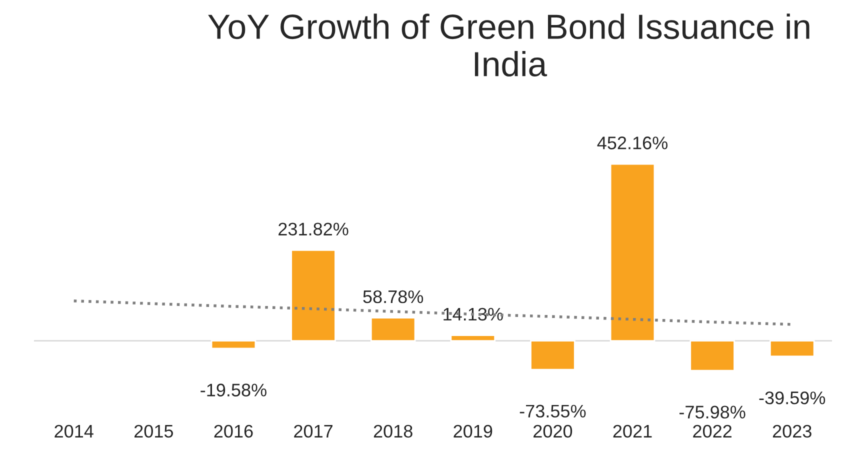  What do you see at coordinates (632, 143) in the screenshot?
I see `data-label: 452.16%` at bounding box center [632, 143].